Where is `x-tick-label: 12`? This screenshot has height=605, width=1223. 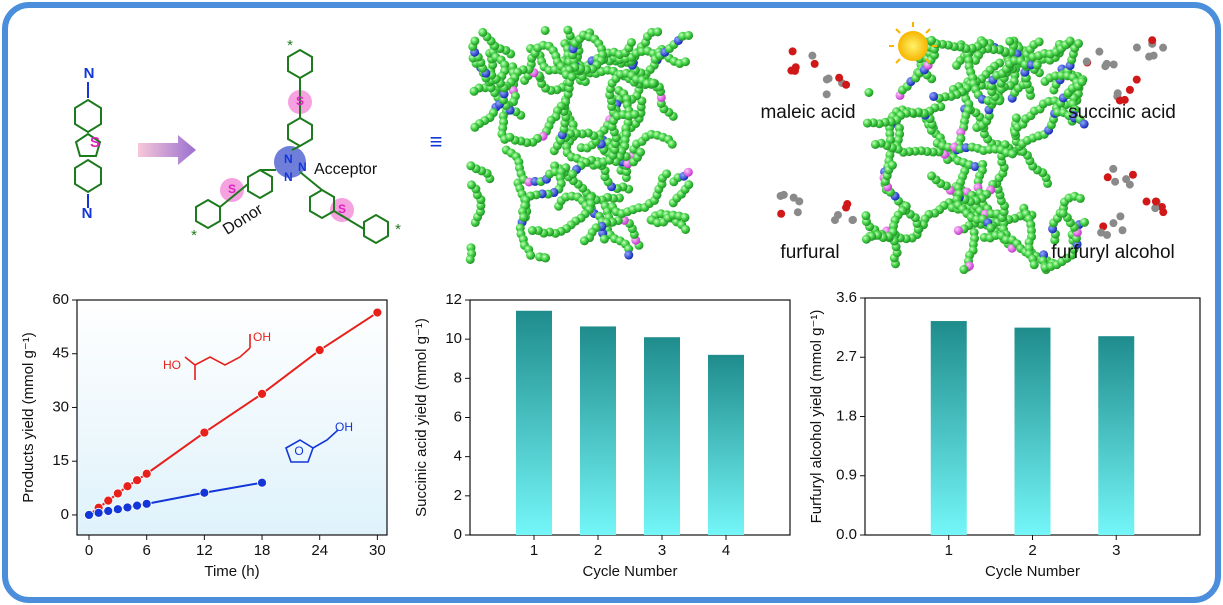 x-tick-label: 12 is located at coordinates (204, 550).